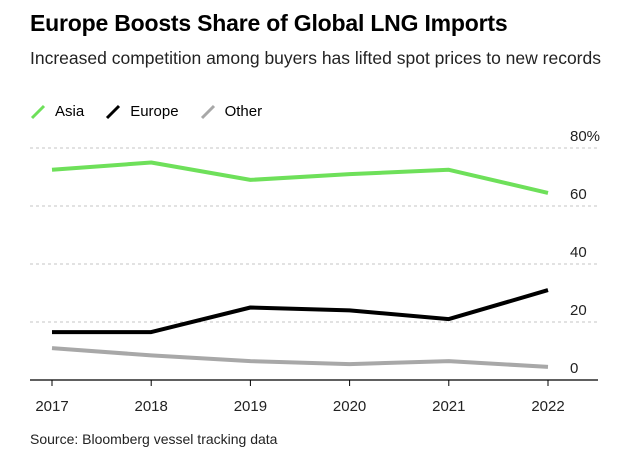 The width and height of the screenshot is (630, 472). What do you see at coordinates (151, 406) in the screenshot?
I see `x-tick-label: 2018` at bounding box center [151, 406].